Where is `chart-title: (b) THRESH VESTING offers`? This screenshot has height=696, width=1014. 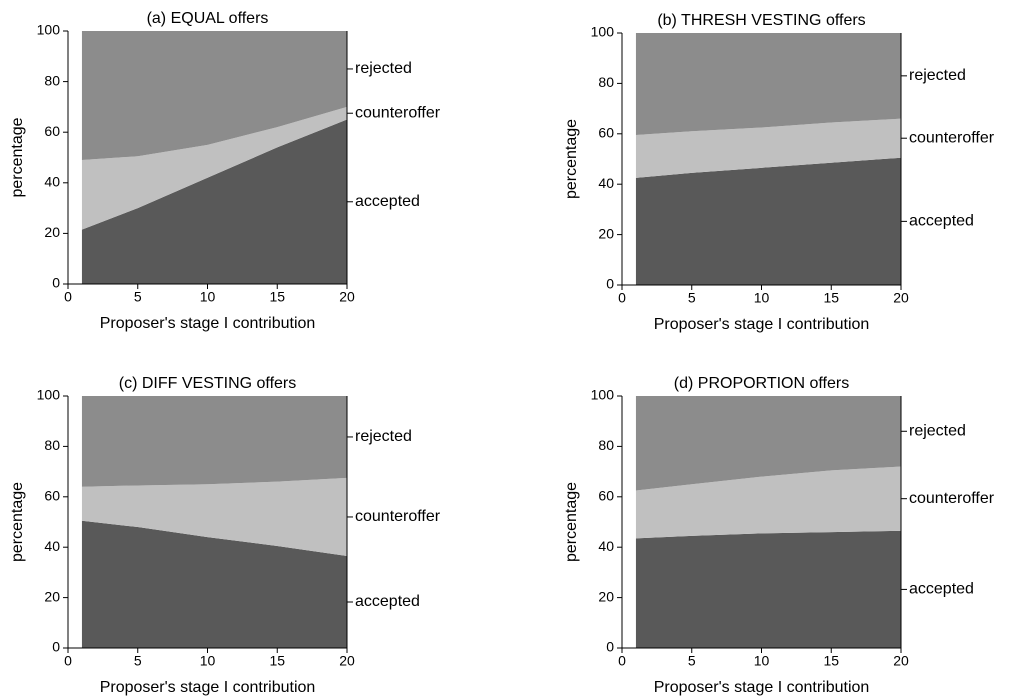
chart-title: (b) THRESH VESTING offers is located at coordinates (761, 20).